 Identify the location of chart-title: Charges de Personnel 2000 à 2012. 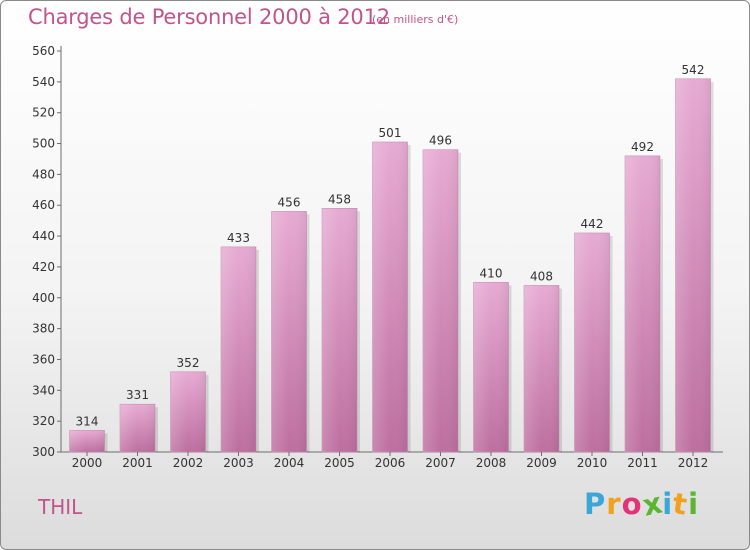
(209, 17).